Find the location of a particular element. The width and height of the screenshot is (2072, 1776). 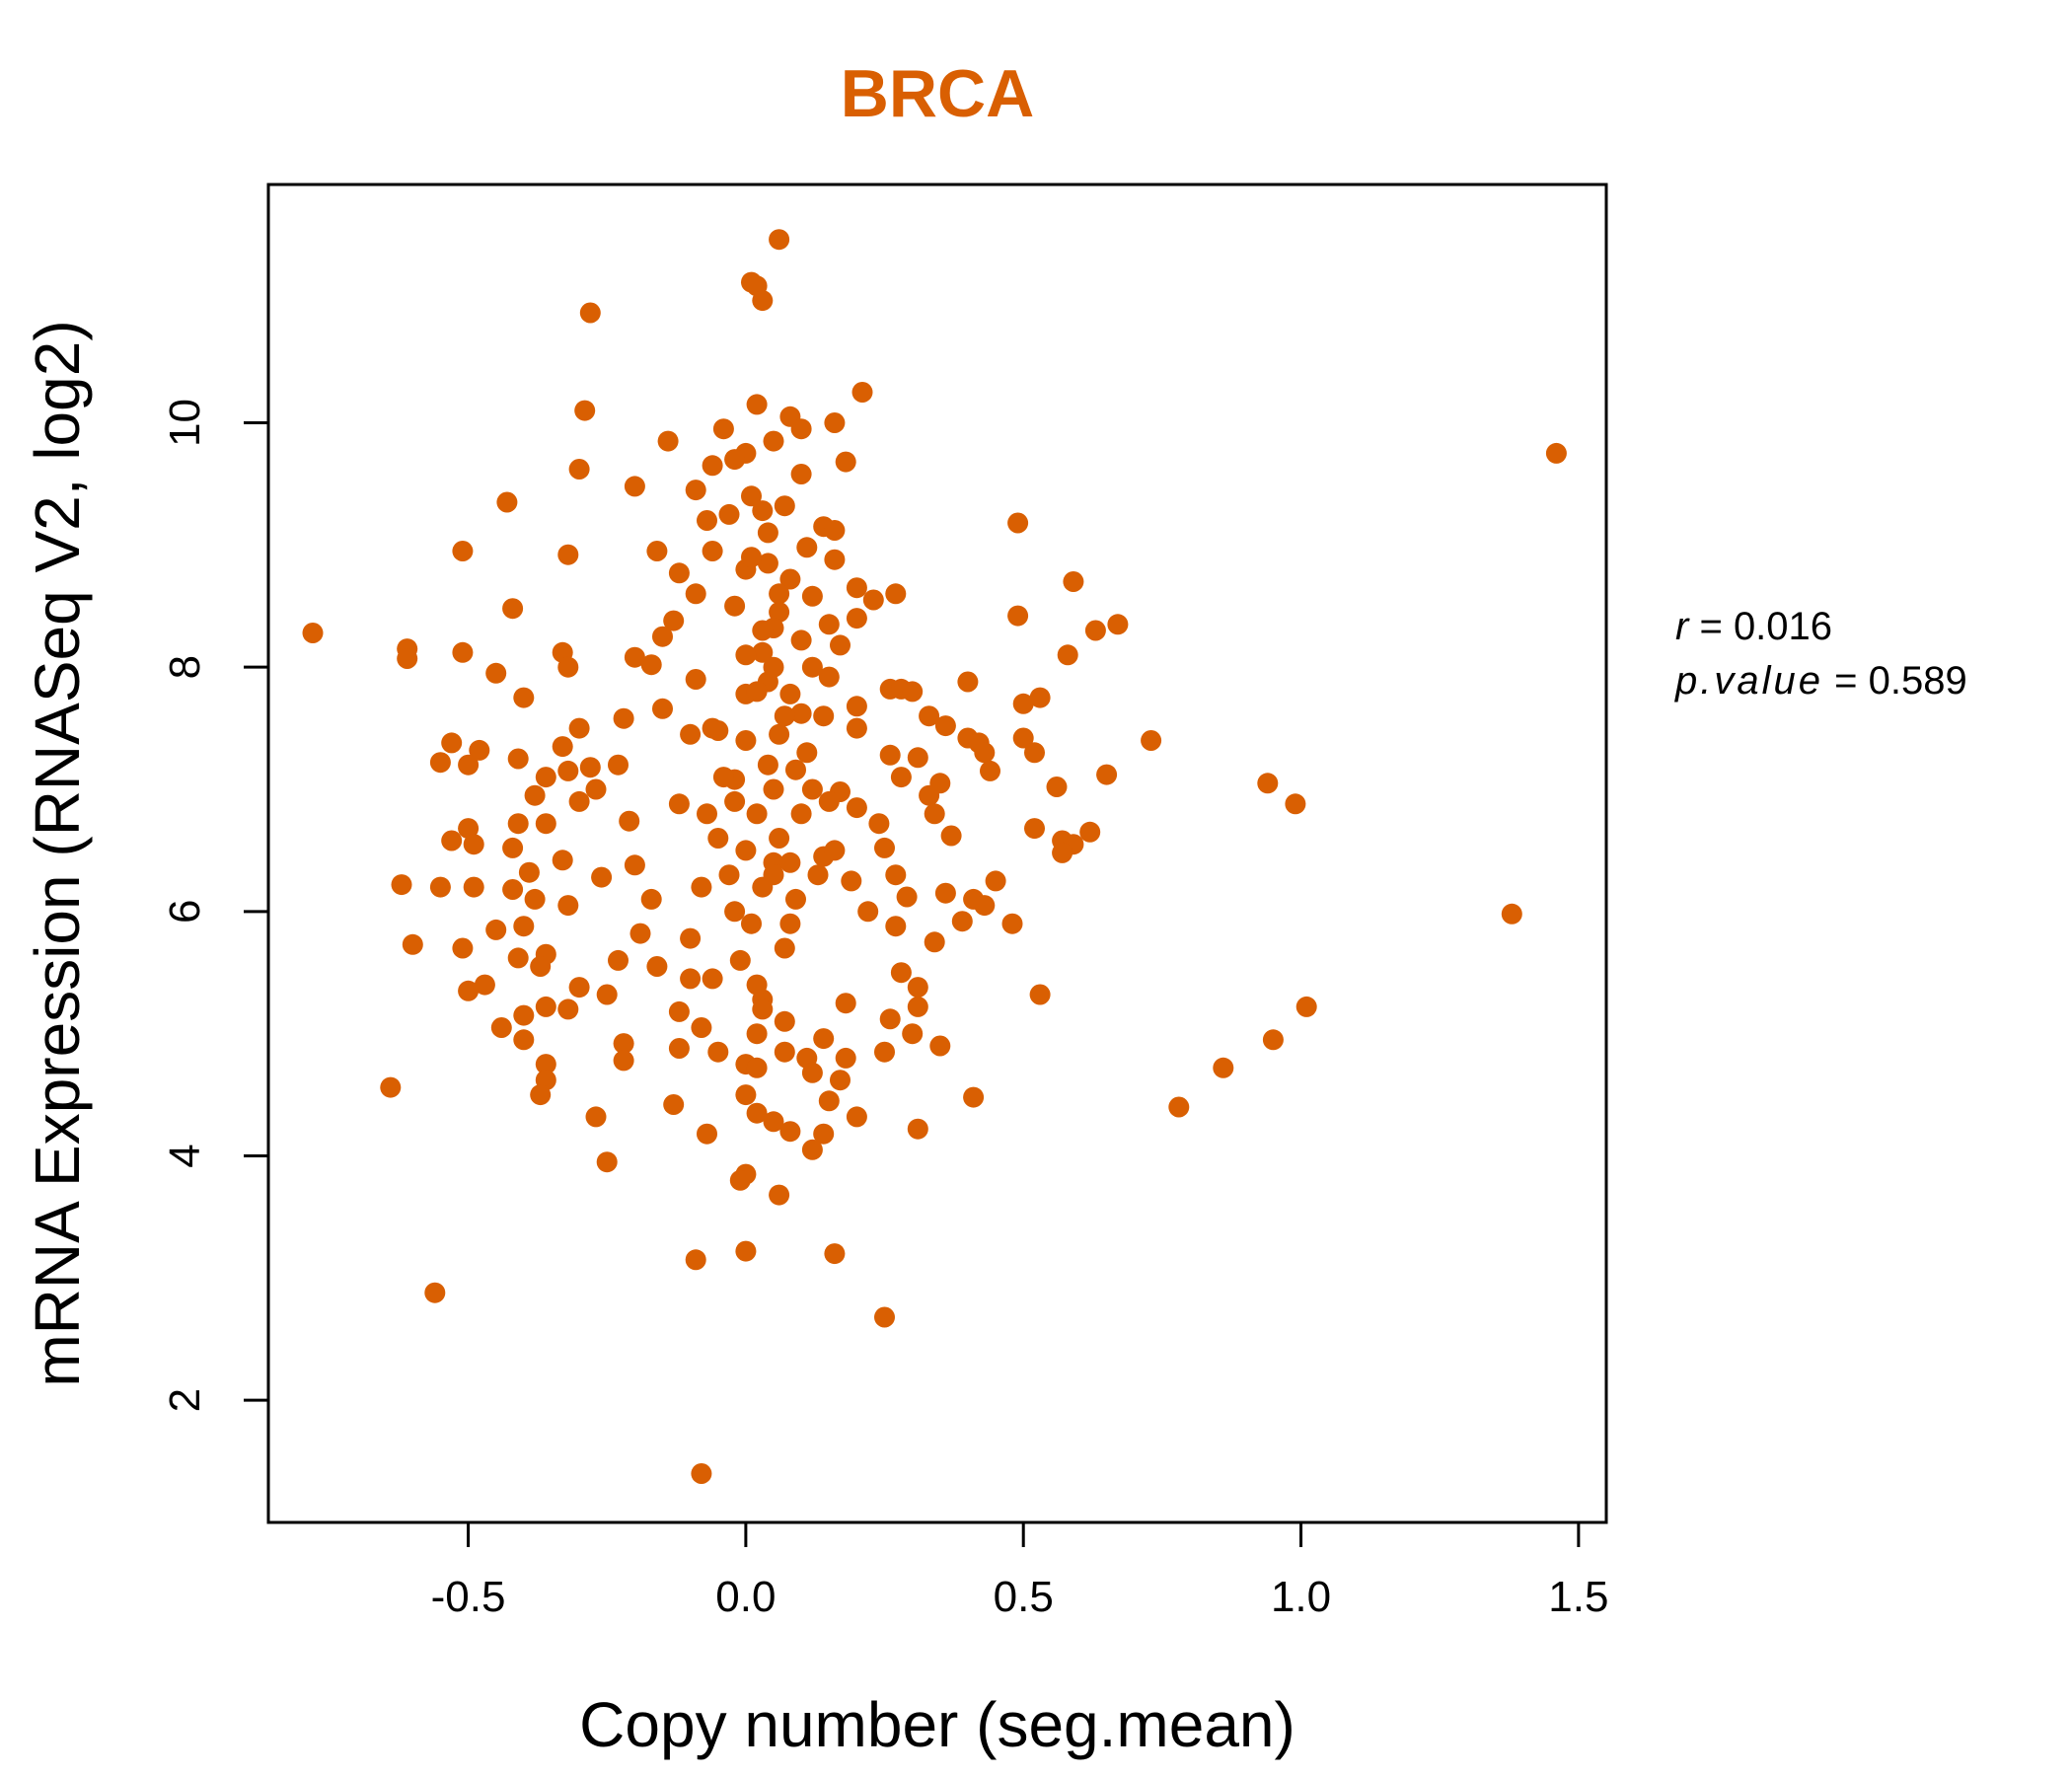

correlation-stats: r = 0.016 p.value = 0.589 is located at coordinates (1821, 654).